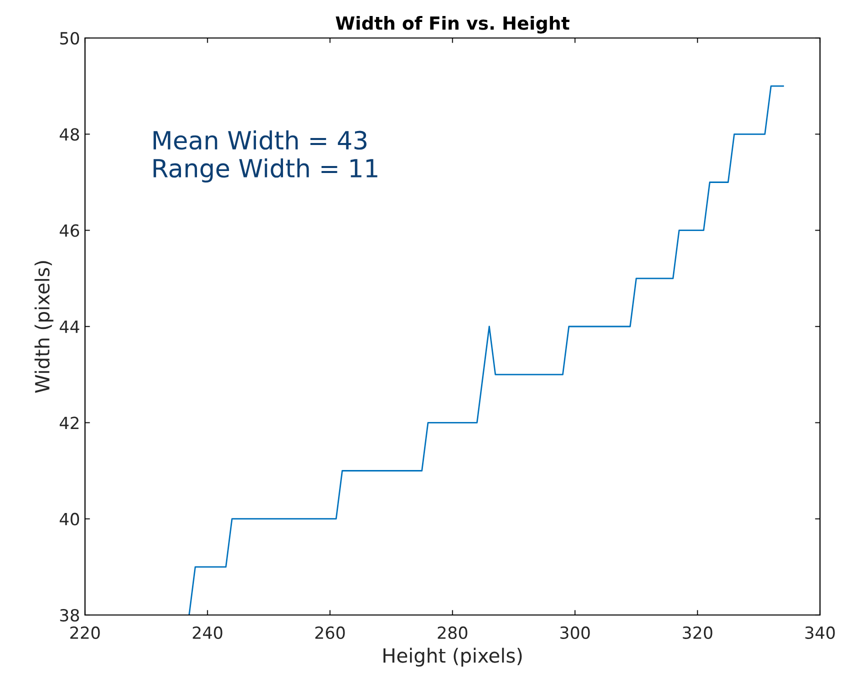  What do you see at coordinates (453, 633) in the screenshot?
I see `x-tick-label: 280` at bounding box center [453, 633].